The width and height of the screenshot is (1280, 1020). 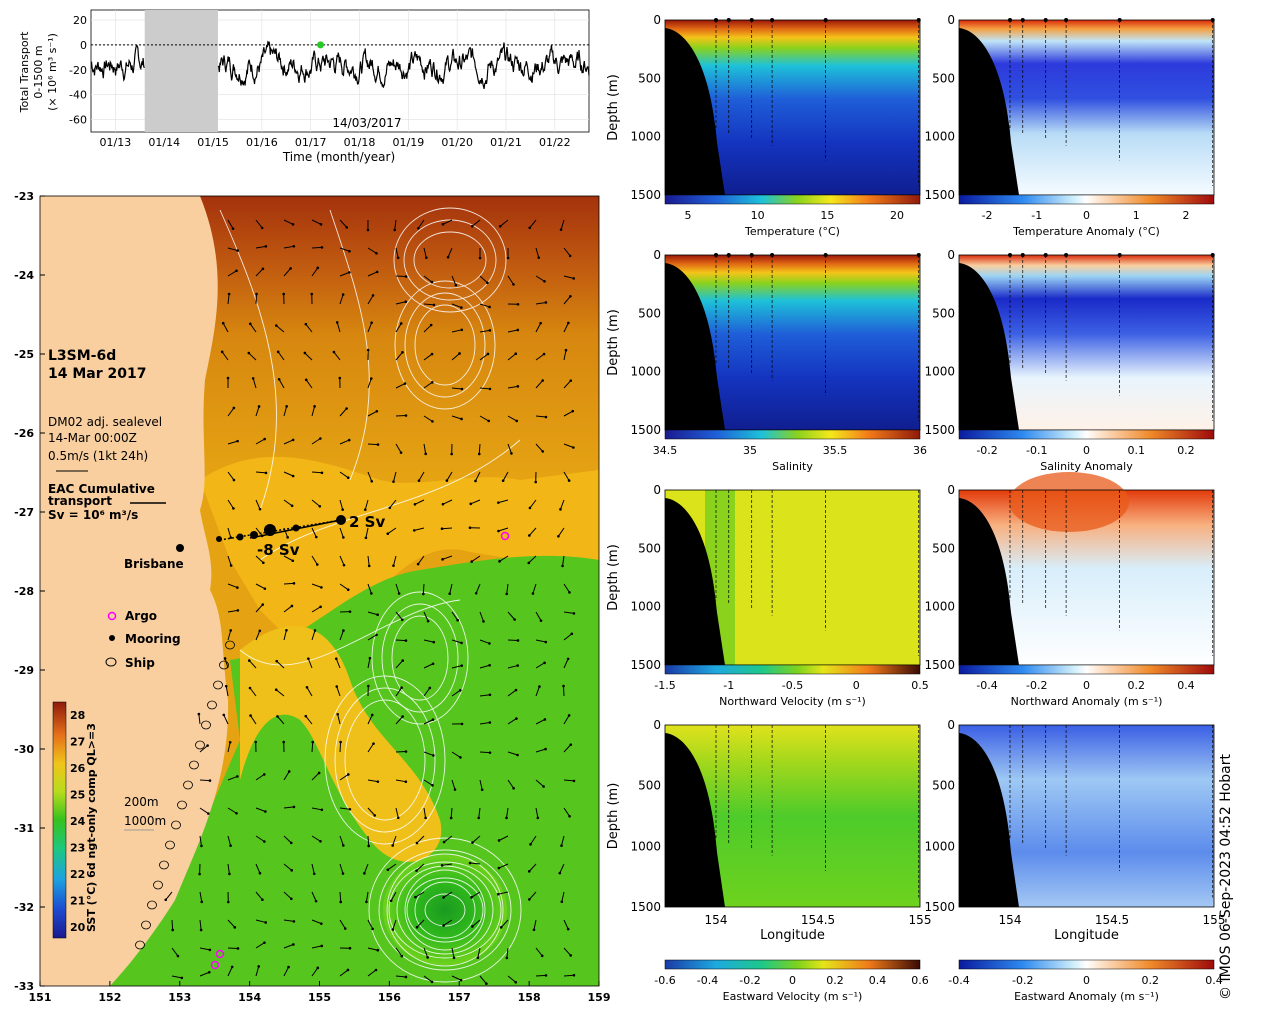 What do you see at coordinates (320, 45) in the screenshot?
I see `transport-current-marker` at bounding box center [320, 45].